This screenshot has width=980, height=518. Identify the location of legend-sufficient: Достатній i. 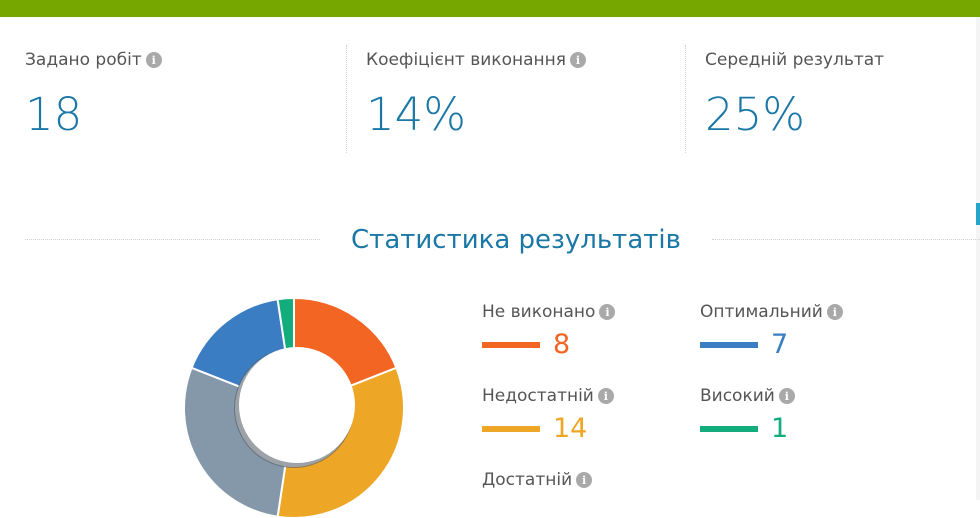
(582, 480).